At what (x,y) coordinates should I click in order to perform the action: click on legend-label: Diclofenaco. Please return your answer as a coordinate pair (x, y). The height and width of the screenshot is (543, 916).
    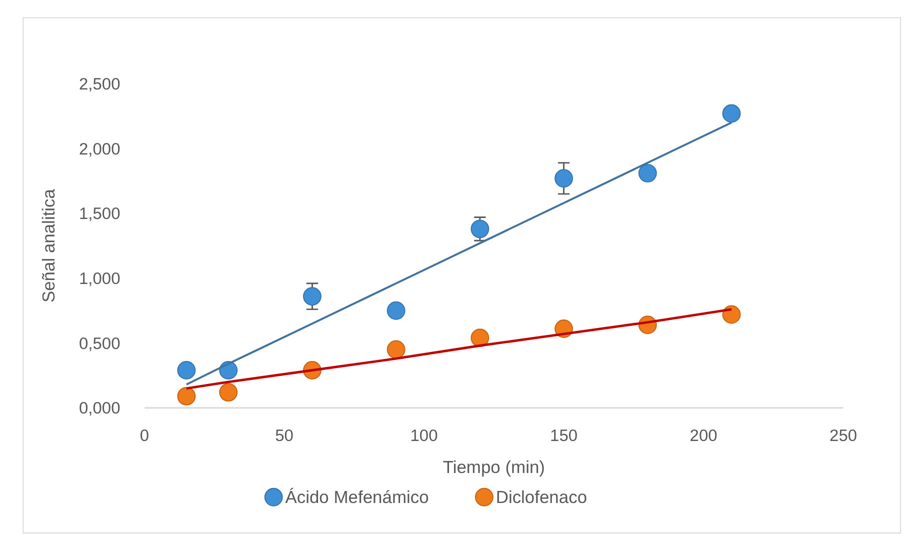
    Looking at the image, I should click on (542, 496).